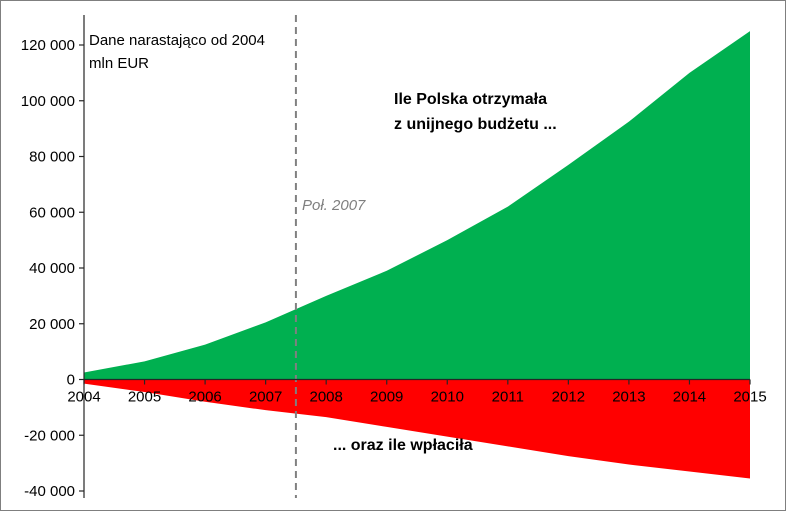  Describe the element at coordinates (52, 157) in the screenshot. I see `y-tick-label: 80 000` at that location.